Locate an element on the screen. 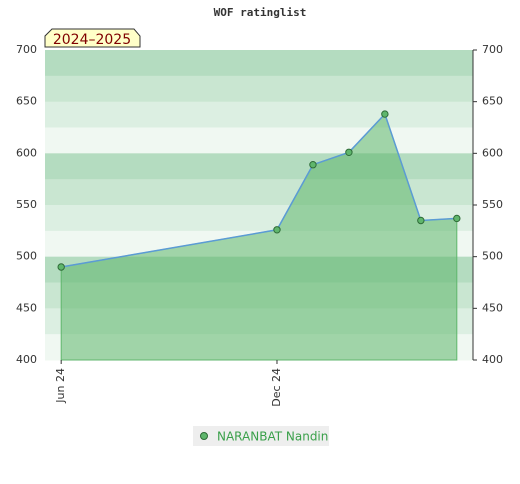  period-badge is located at coordinates (92, 38).